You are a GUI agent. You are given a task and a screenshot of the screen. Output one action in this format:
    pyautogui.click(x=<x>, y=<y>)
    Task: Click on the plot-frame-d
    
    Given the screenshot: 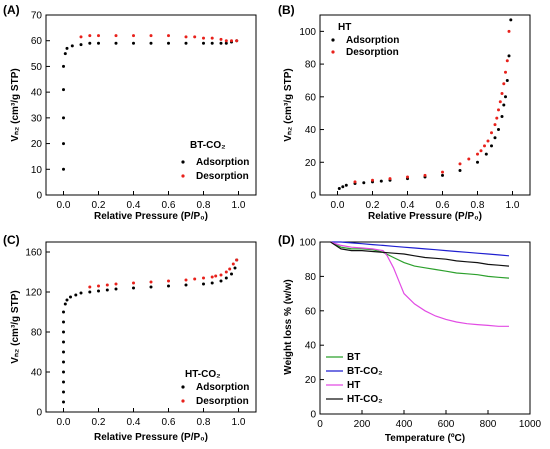 What is the action you would take?
    pyautogui.click(x=425, y=328)
    